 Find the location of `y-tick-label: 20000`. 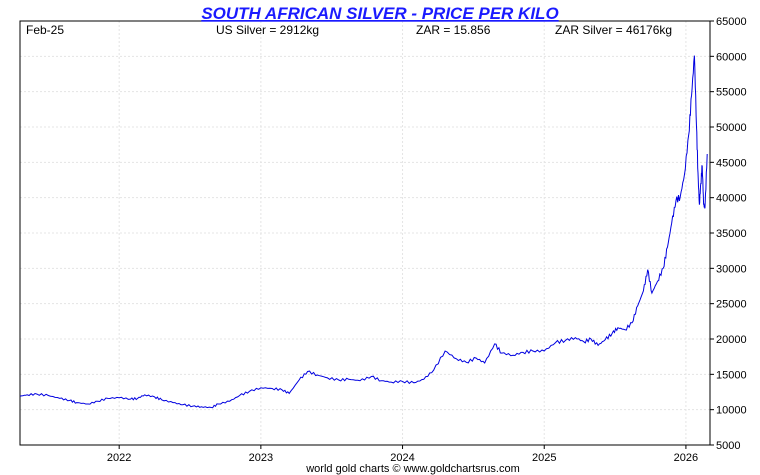

y-tick-label: 20000 is located at coordinates (731, 340).